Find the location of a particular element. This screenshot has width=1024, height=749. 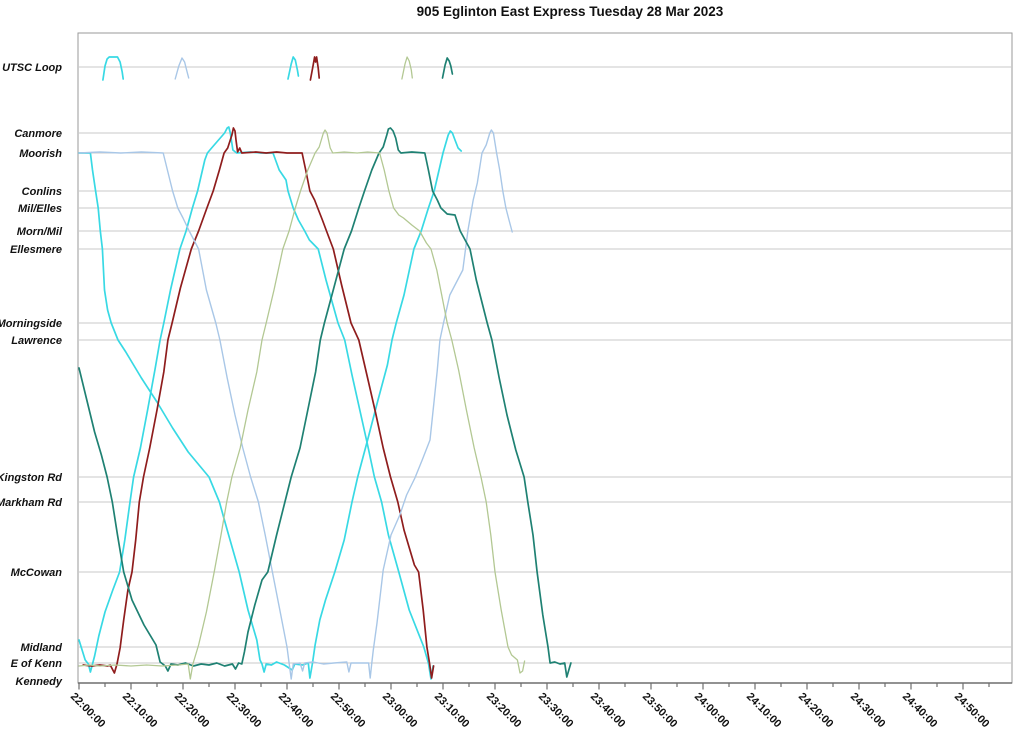

stop-label-kennedy: Kennedy is located at coordinates (39, 682).